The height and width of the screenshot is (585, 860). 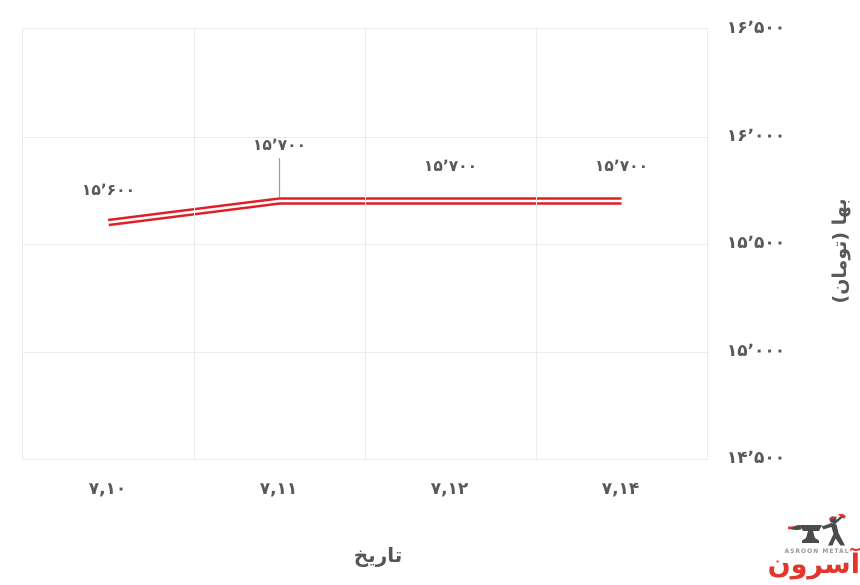 I want to click on x-axis-tick-label: ۷,۱۰, so click(x=107, y=489).